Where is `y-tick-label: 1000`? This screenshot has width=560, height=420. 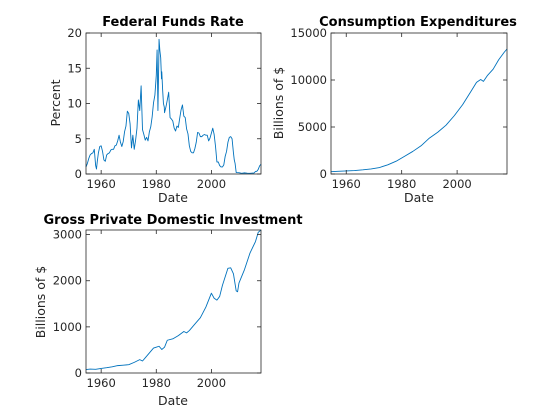 y-tick-label: 1000 is located at coordinates (67, 327).